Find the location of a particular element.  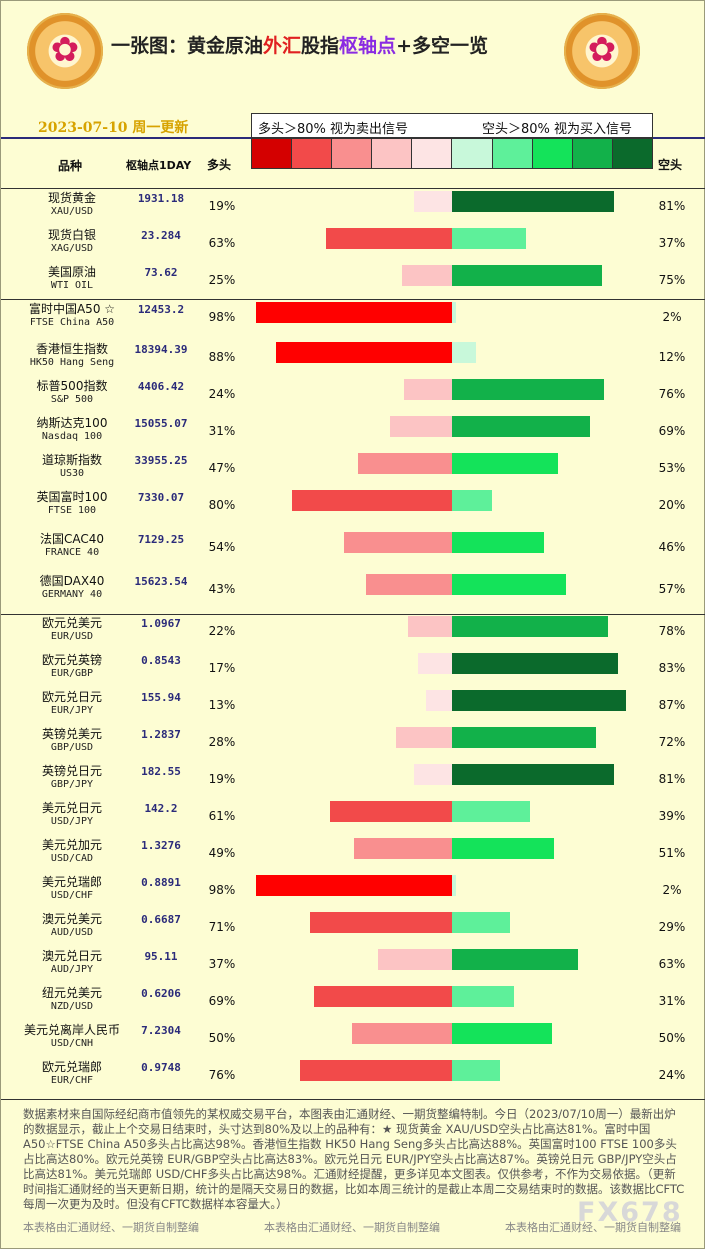

instrument-name: 澳元兑美元 is located at coordinates (71, 919).